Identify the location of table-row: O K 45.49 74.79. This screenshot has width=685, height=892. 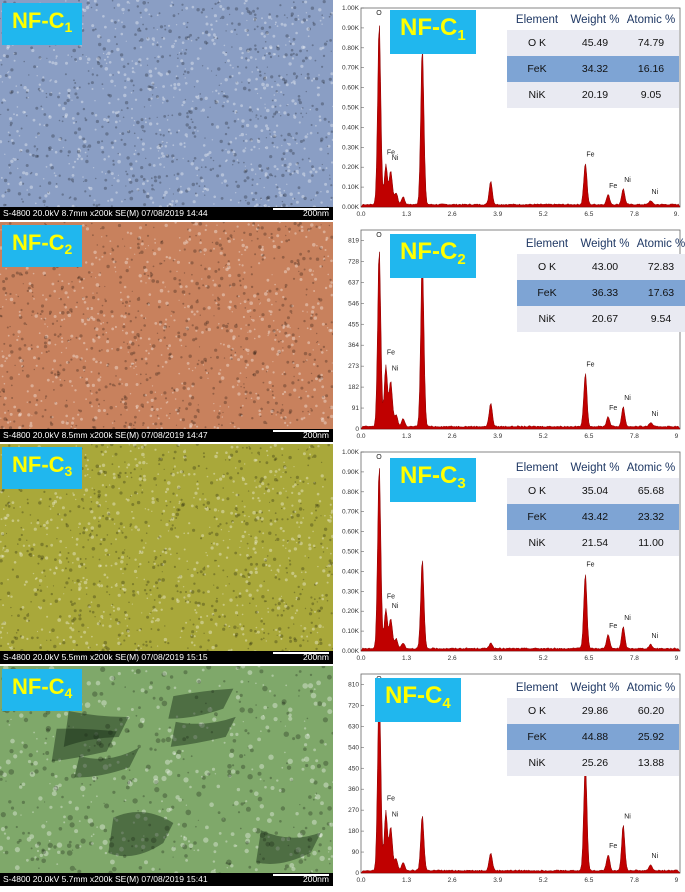
(593, 43).